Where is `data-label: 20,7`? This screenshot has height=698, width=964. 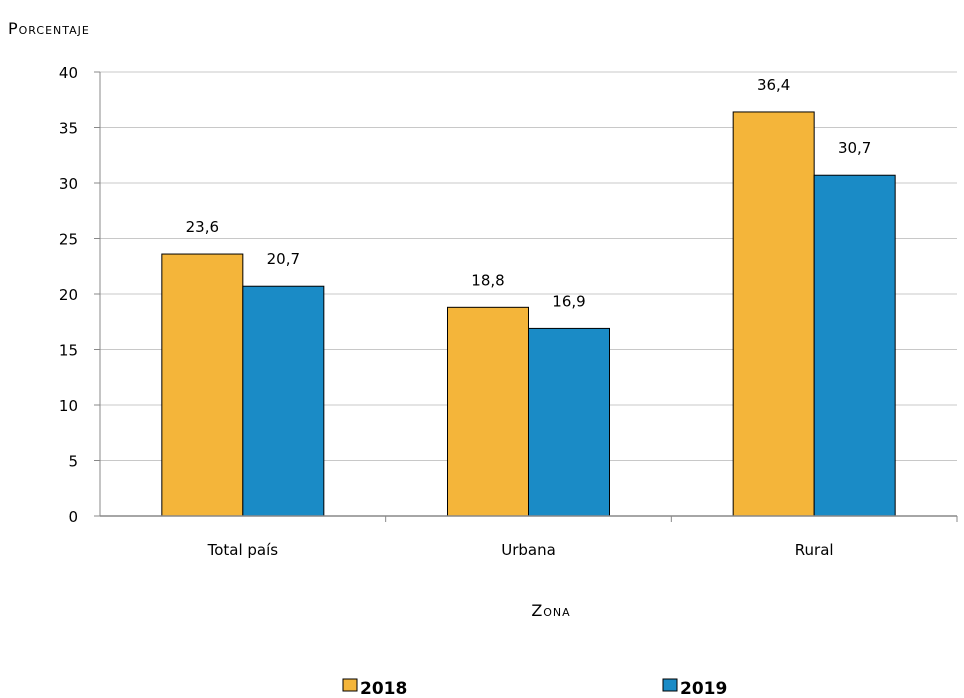 data-label: 20,7 is located at coordinates (283, 259).